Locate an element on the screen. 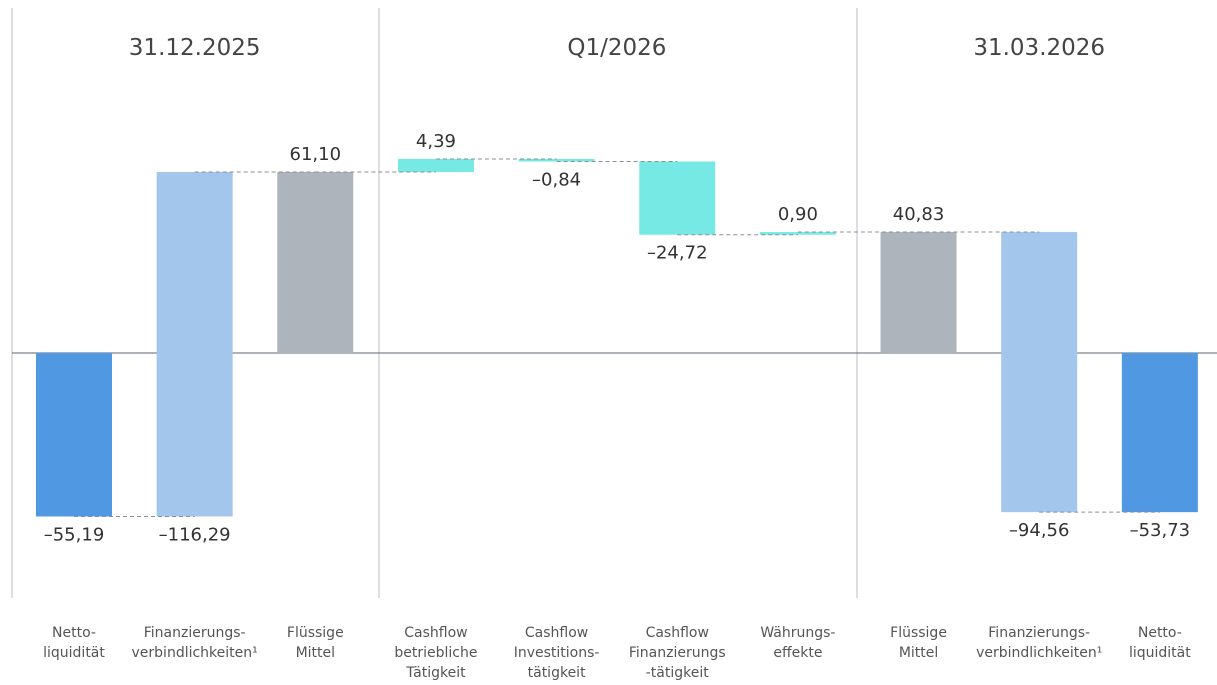 The width and height of the screenshot is (1217, 685). x-tick-label: Cashflow betriebliche Tätigkeit is located at coordinates (435, 653).